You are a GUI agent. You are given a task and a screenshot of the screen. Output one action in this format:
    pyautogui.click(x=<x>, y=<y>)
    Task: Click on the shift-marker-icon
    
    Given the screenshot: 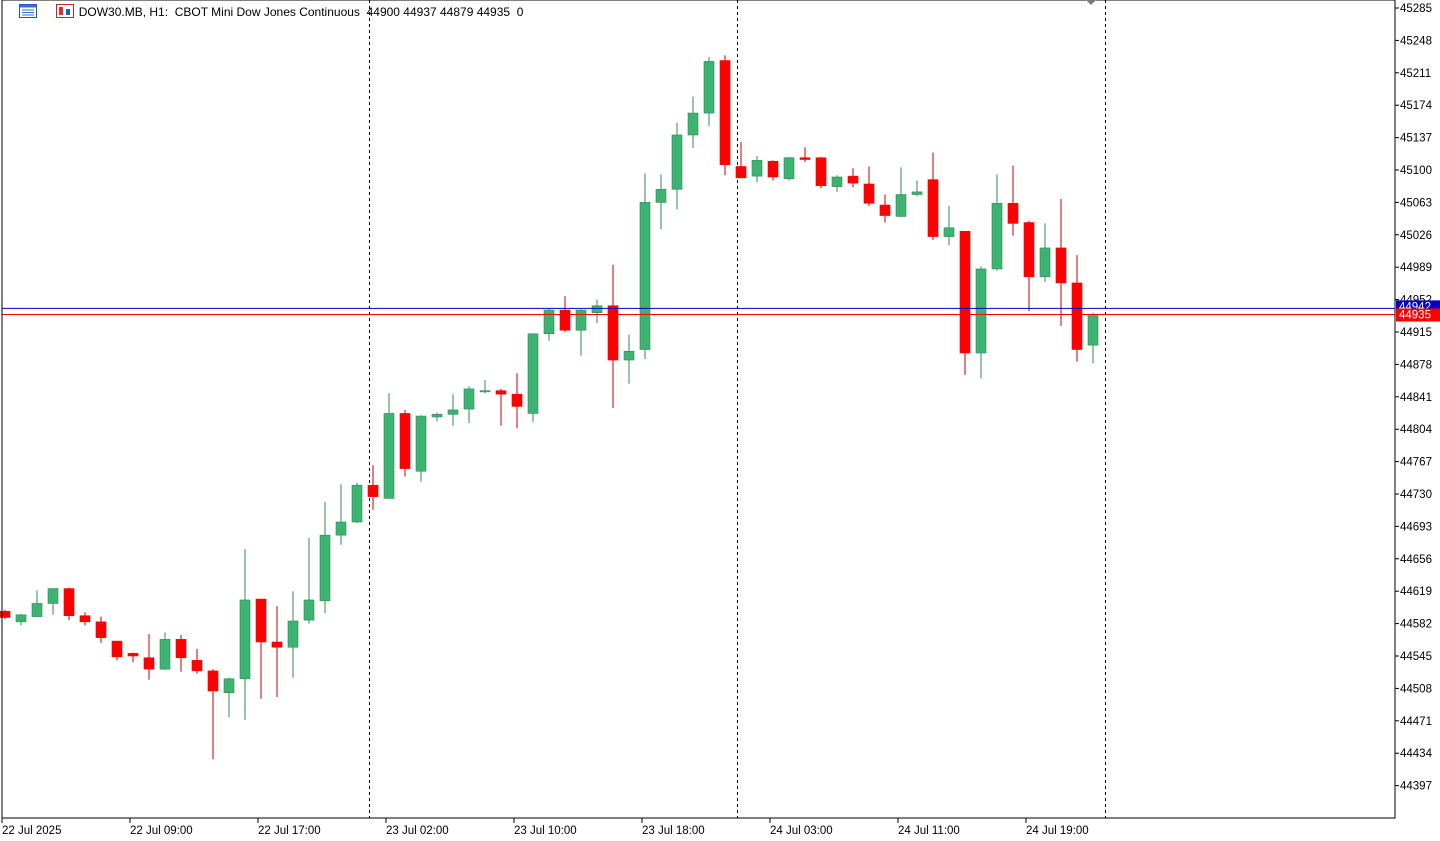 What is the action you would take?
    pyautogui.click(x=1091, y=2)
    